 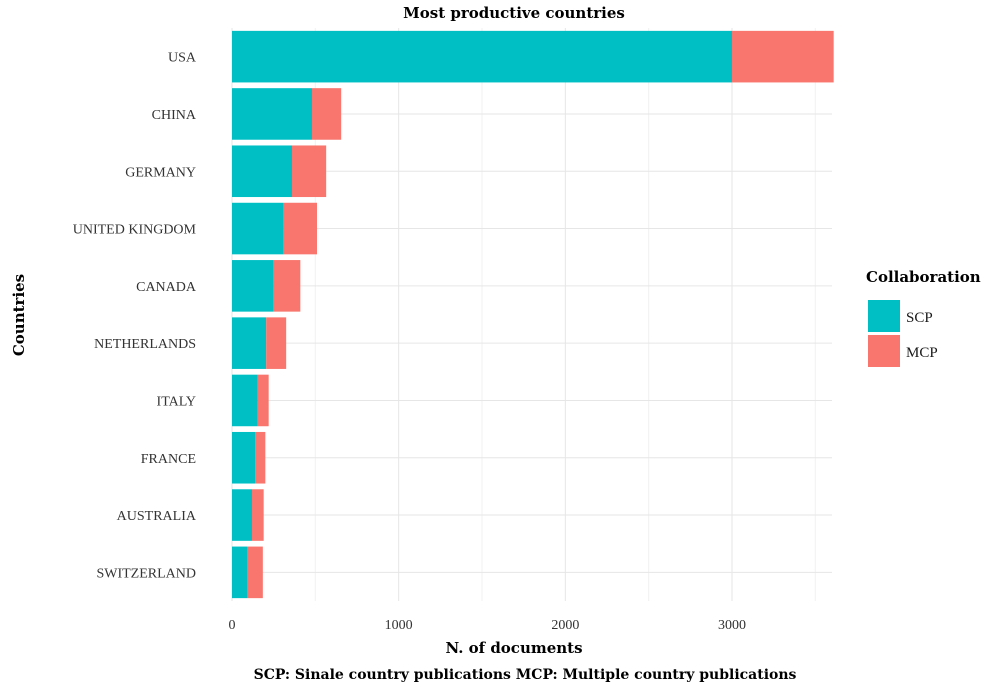 What do you see at coordinates (168, 459) in the screenshot?
I see `category-label: FRANCE` at bounding box center [168, 459].